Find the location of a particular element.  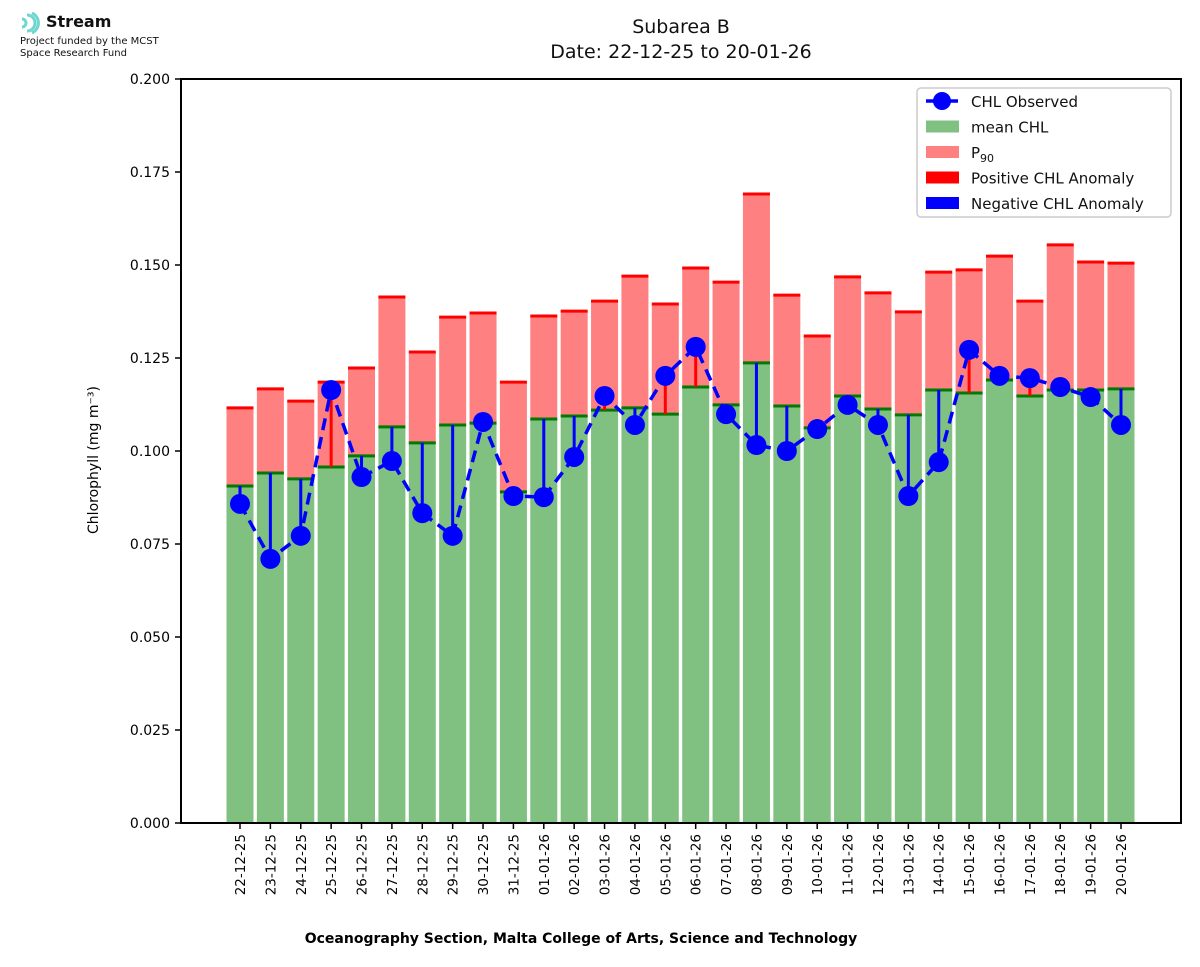

x-tick-label: 28-12-25 is located at coordinates (423, 864).